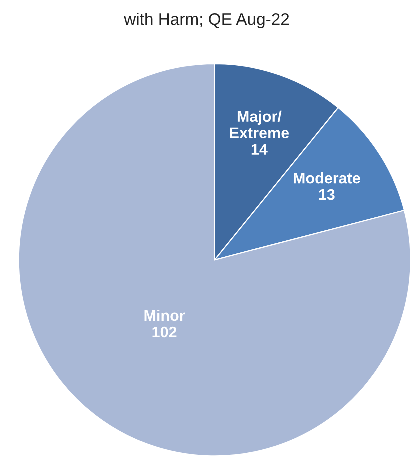  Describe the element at coordinates (165, 316) in the screenshot. I see `slice-label: Minor` at that location.